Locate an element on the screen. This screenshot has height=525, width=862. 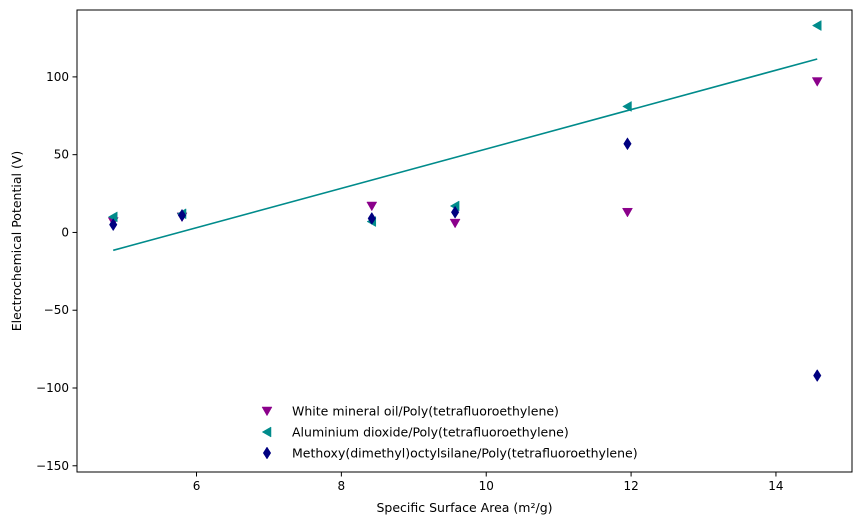
x-axis-label: Specific Surface Area (m²/g) is located at coordinates (464, 507).